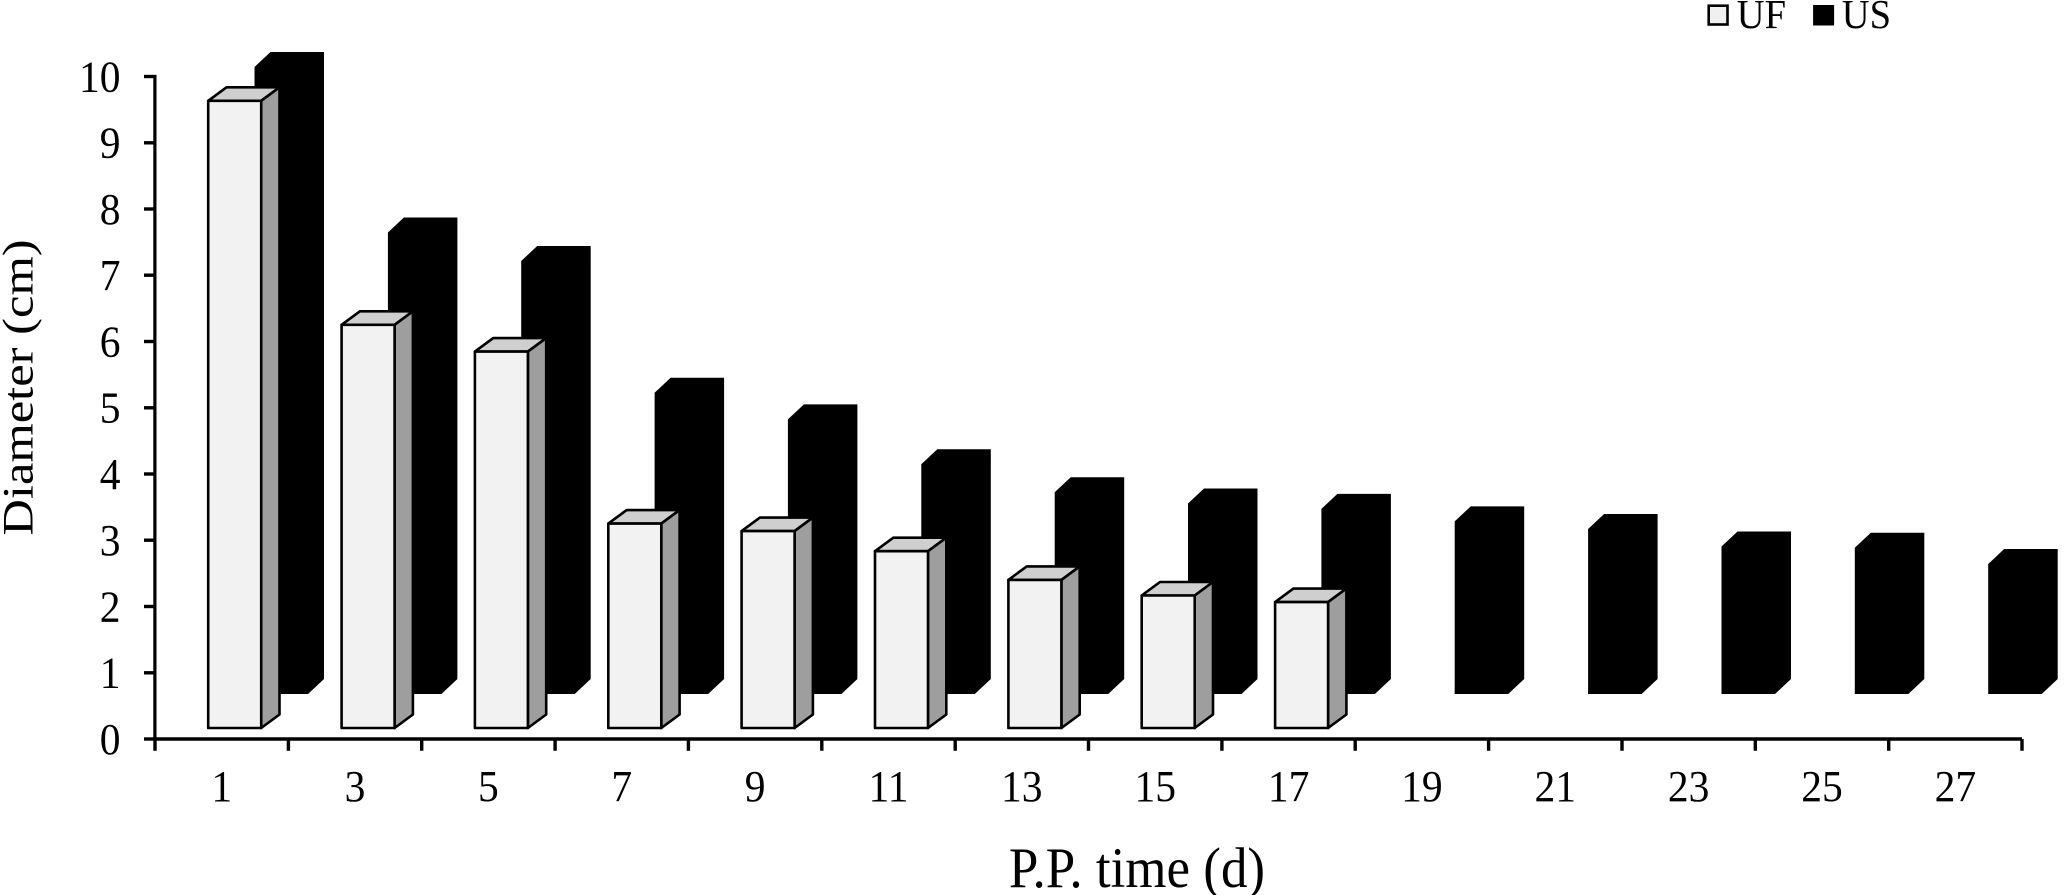  What do you see at coordinates (889, 787) in the screenshot?
I see `svg-text: 11` at bounding box center [889, 787].